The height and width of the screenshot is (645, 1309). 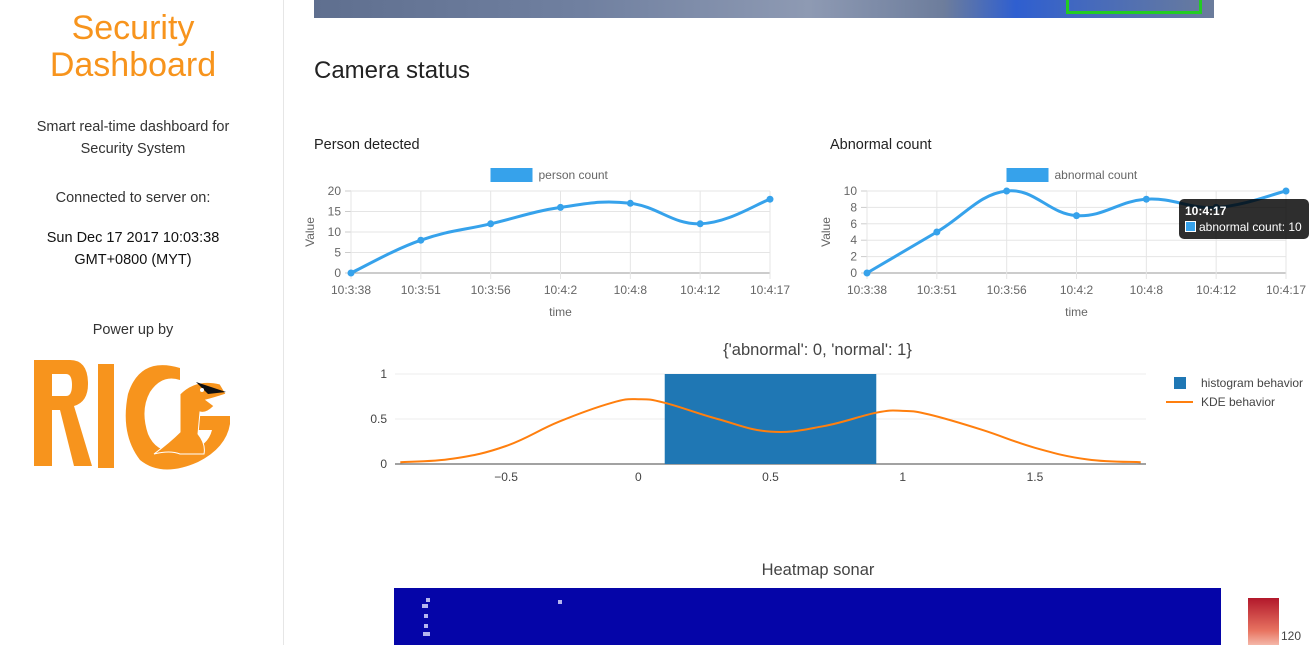 What do you see at coordinates (638, 477) in the screenshot?
I see `x-tick-label: 0` at bounding box center [638, 477].